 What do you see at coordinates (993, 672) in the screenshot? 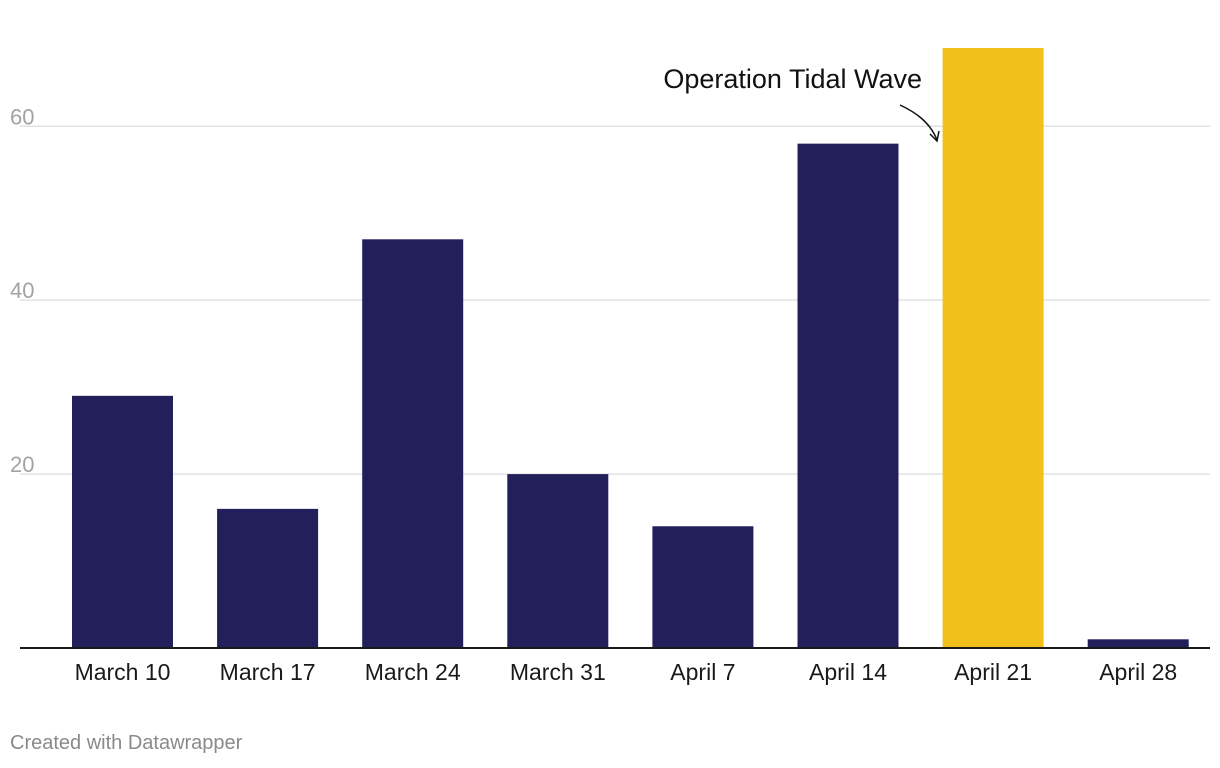
I see `x-tick-label: April 21` at bounding box center [993, 672].